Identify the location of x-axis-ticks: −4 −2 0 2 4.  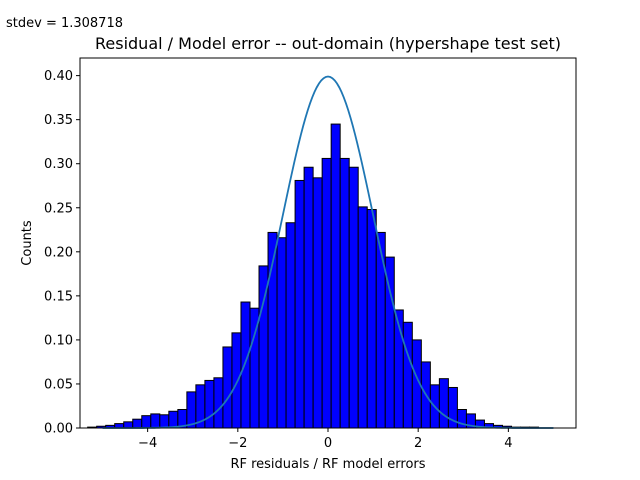
(325, 439).